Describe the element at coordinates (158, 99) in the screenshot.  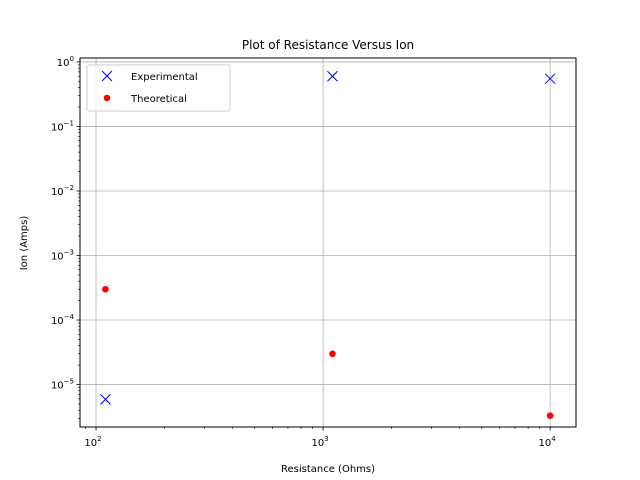
I see `legend-label-theoretical: Theoretical` at that location.